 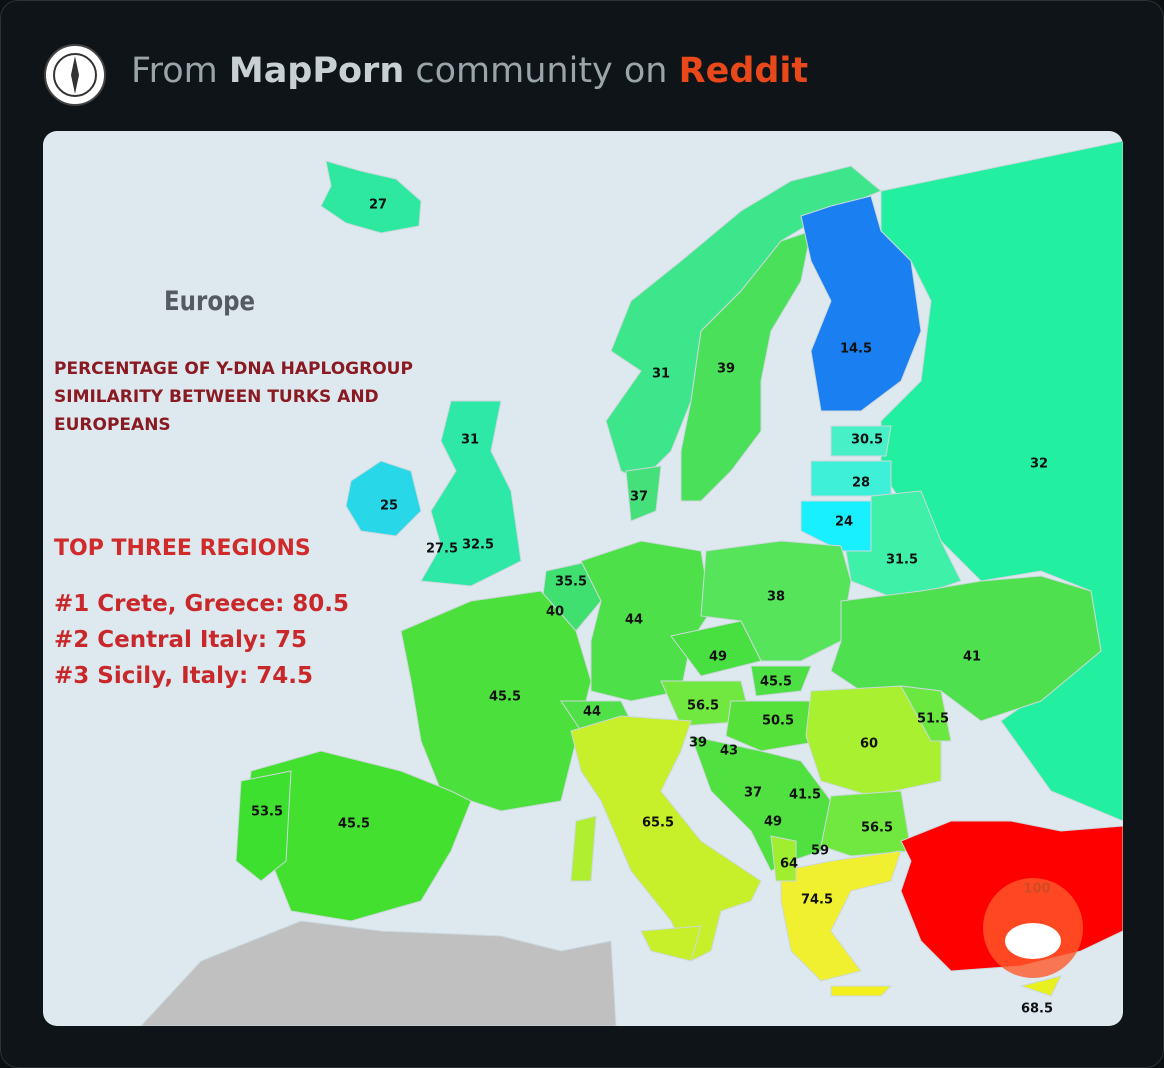 I want to click on region-label: 30.5, so click(x=867, y=440).